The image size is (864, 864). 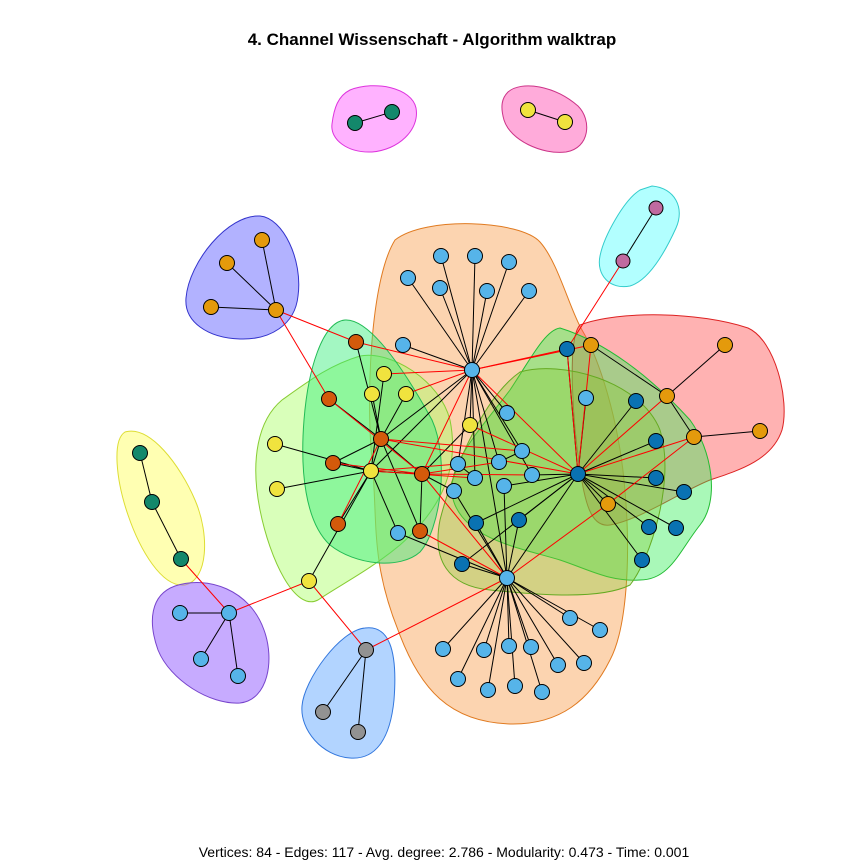 What do you see at coordinates (348, 693) in the screenshot?
I see `community-hull-skyblue` at bounding box center [348, 693].